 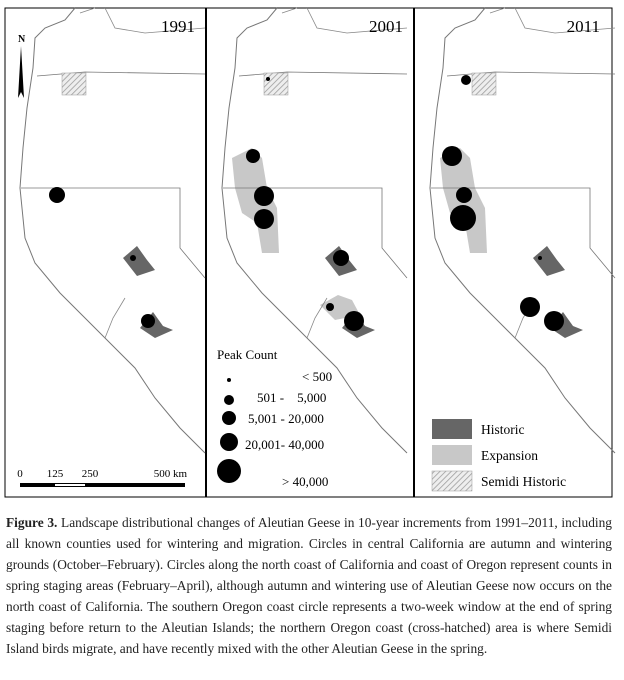 What do you see at coordinates (523, 481) in the screenshot?
I see `legend-label: Semidi Historic` at bounding box center [523, 481].